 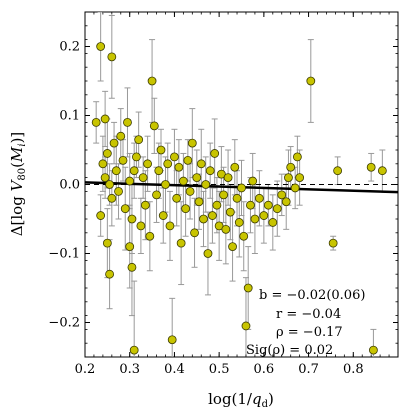 What do you see at coordinates (18, 184) in the screenshot?
I see `y-axis-label: Δ[log V80(Mi)]` at bounding box center [18, 184].